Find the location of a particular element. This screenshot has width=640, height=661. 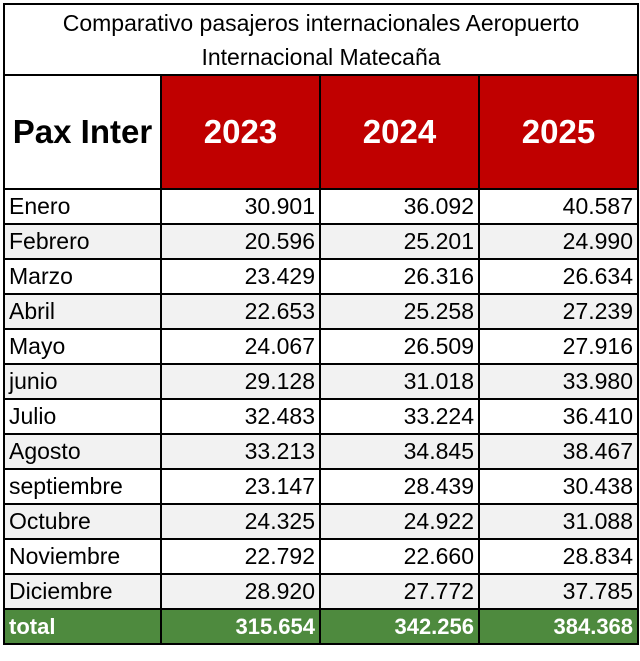

total-cell-2023: 315.654 is located at coordinates (240, 626).